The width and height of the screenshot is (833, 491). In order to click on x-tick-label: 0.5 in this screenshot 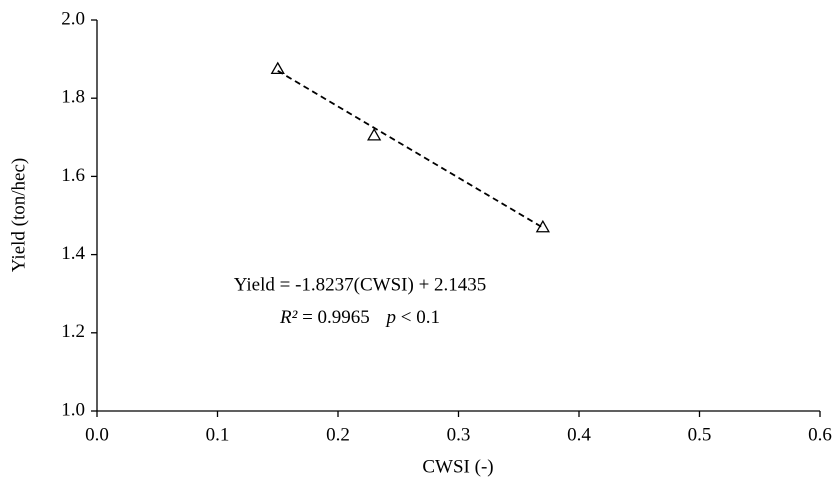, I will do `click(700, 434)`.